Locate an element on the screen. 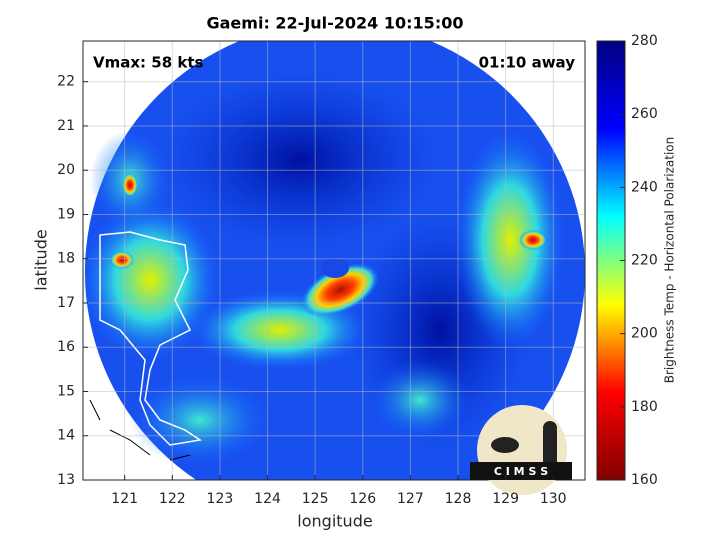  colorbar-tick-label: 280 is located at coordinates (644, 41).